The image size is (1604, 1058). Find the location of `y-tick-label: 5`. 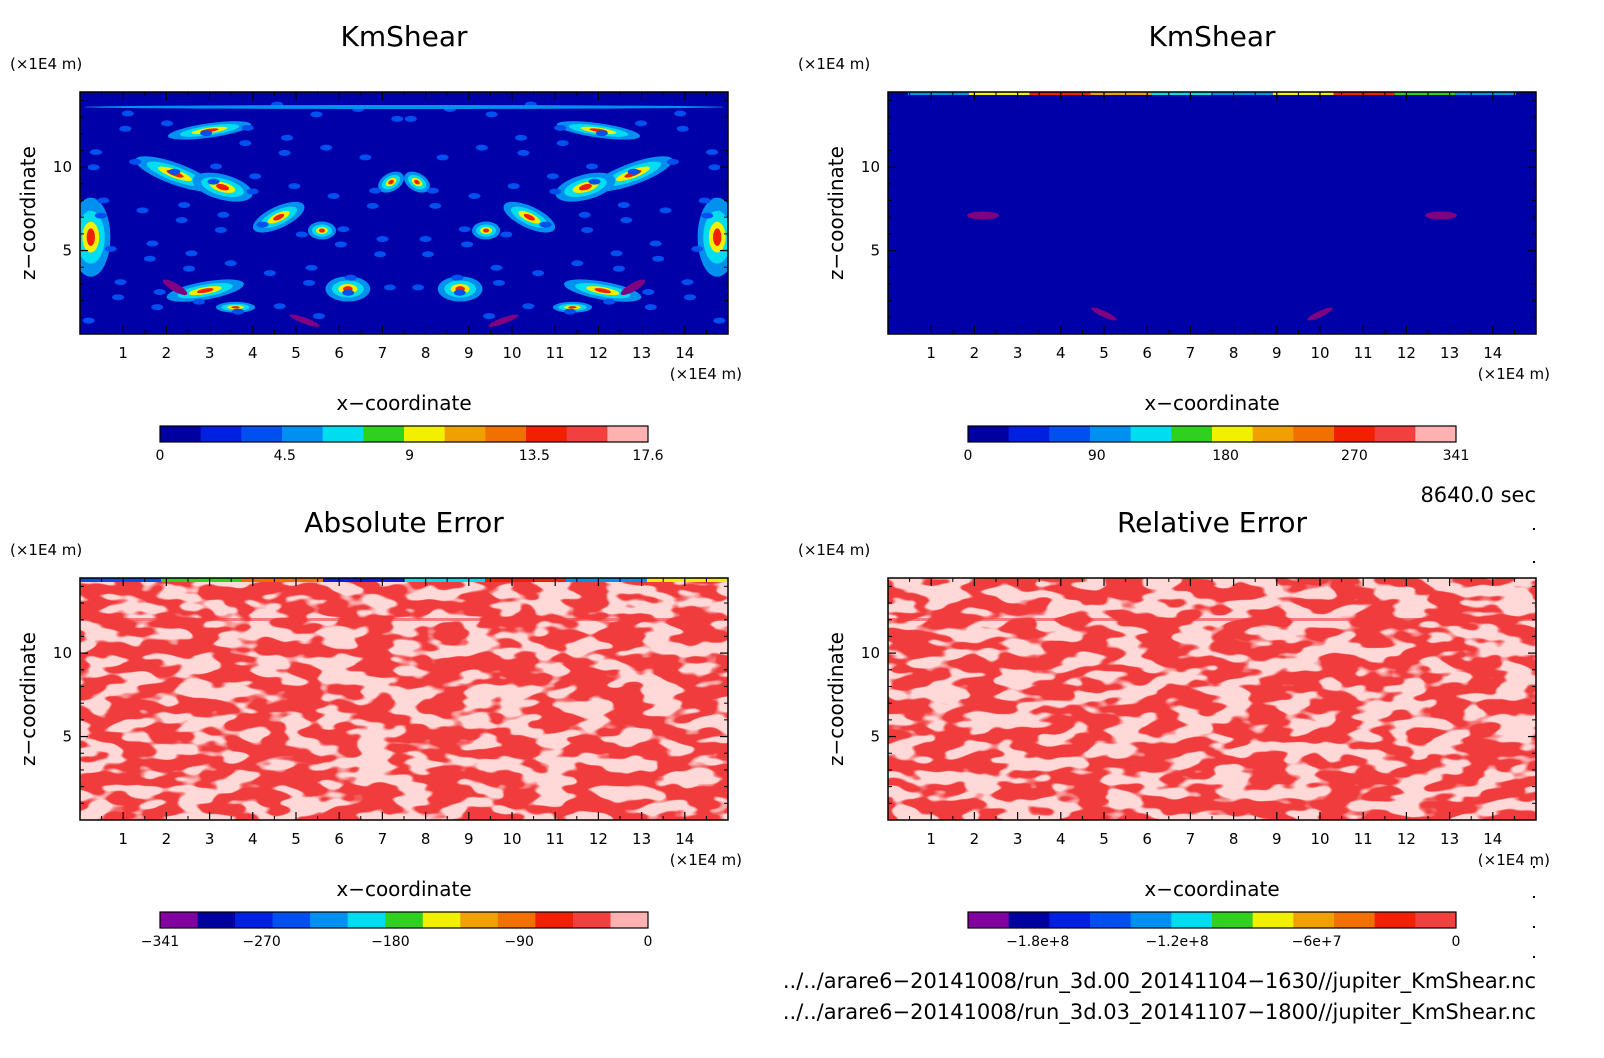

y-tick-label: 5 is located at coordinates (875, 737).